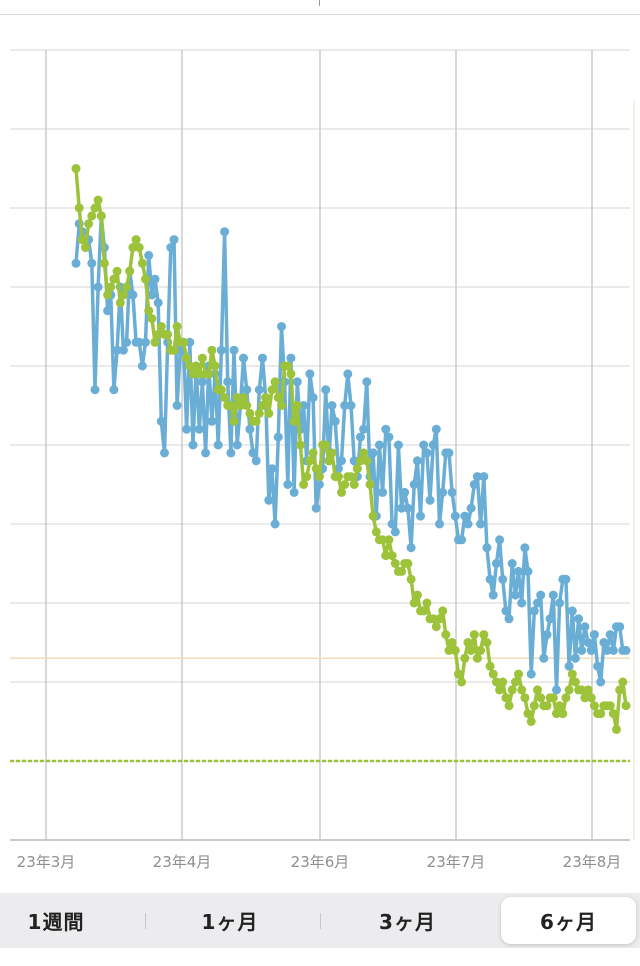 Image resolution: width=640 pixels, height=966 pixels. Describe the element at coordinates (230, 922) in the screenshot. I see `range-option-1-month: 1ヶ月` at that location.